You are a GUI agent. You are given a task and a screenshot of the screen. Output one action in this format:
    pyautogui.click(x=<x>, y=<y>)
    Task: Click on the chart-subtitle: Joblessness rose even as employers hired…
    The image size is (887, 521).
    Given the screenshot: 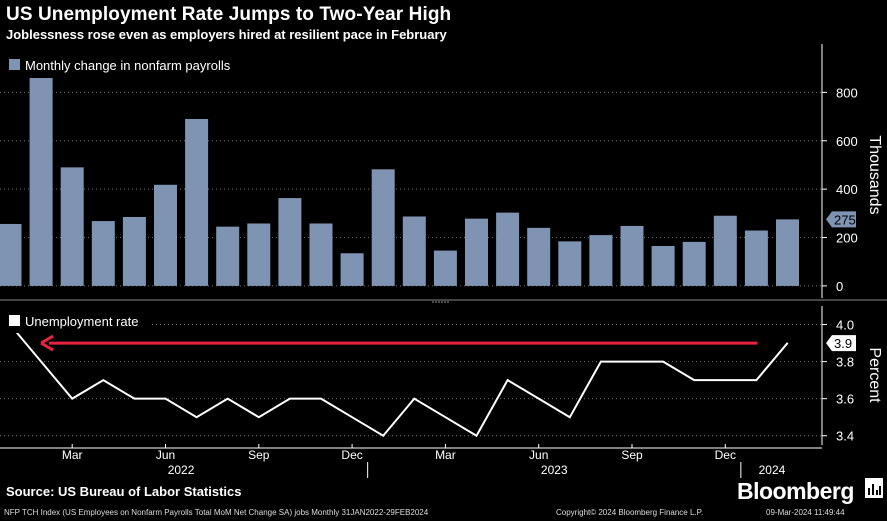 What is the action you would take?
    pyautogui.click(x=226, y=34)
    